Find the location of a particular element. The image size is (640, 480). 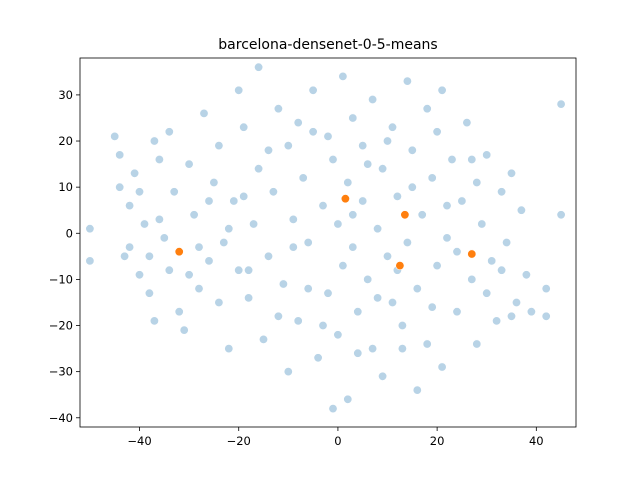

y-tick-label: −40 is located at coordinates (61, 418).